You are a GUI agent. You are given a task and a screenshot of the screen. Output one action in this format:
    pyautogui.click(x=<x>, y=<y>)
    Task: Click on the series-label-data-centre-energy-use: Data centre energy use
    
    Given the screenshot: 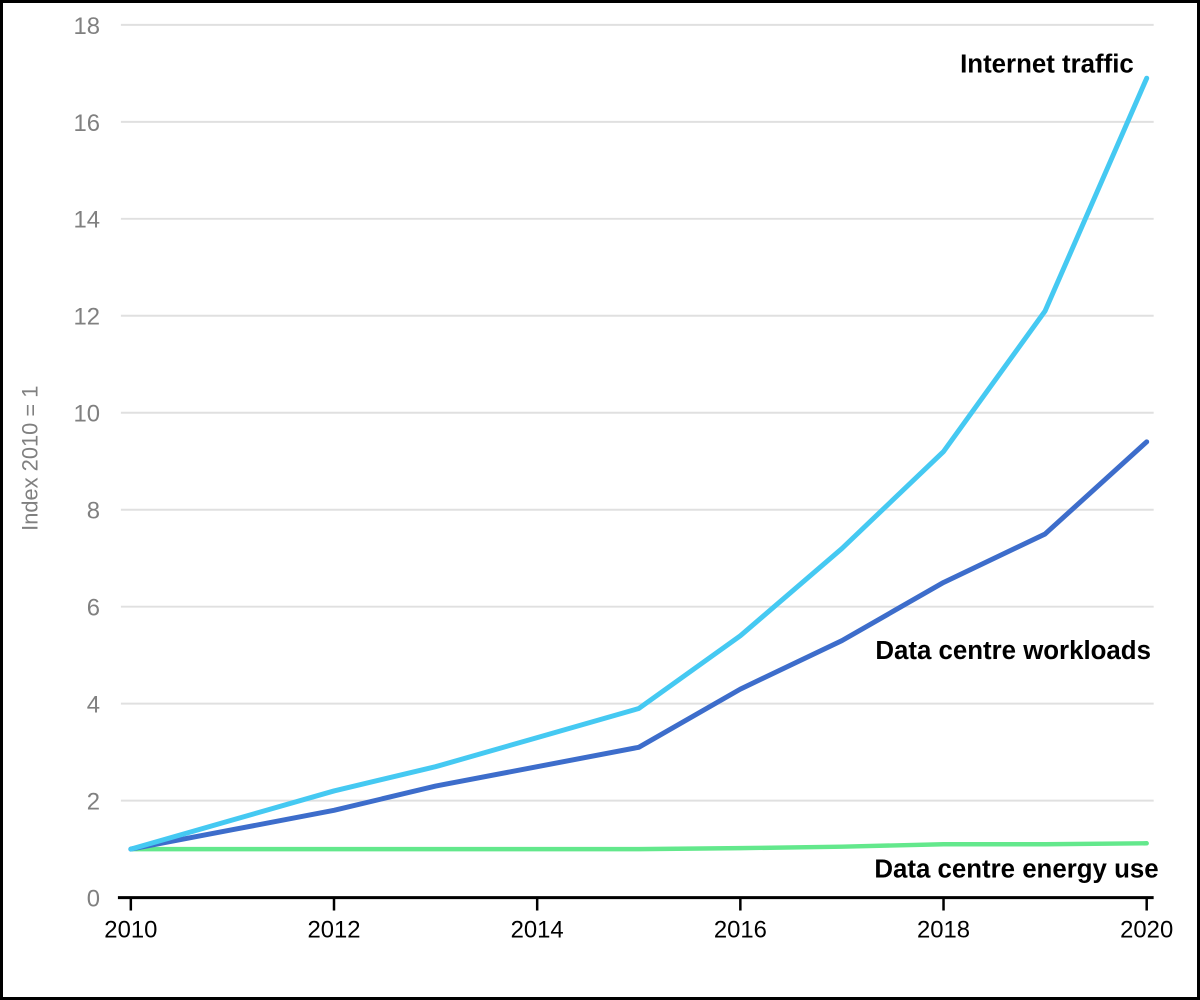 What is the action you would take?
    pyautogui.click(x=1016, y=870)
    